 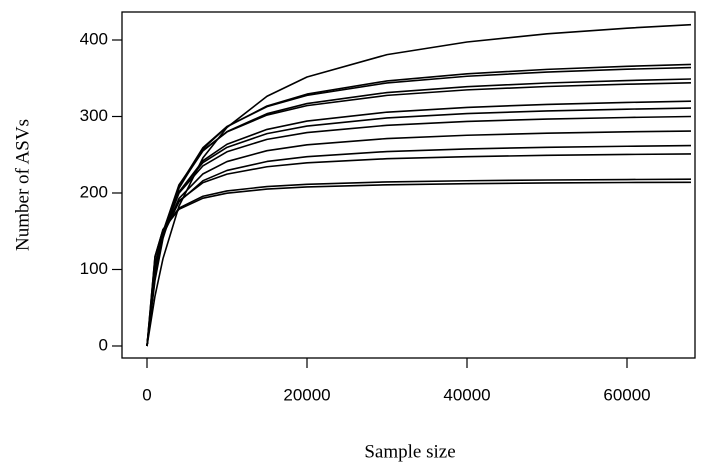 I want to click on x-tick-label: 0, so click(x=146, y=394).